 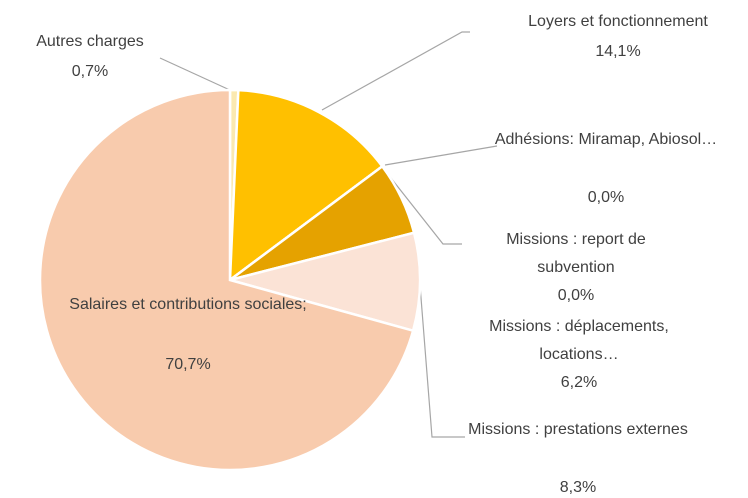 What do you see at coordinates (576, 253) in the screenshot?
I see `slice-label: Missions : report de subvention` at bounding box center [576, 253].